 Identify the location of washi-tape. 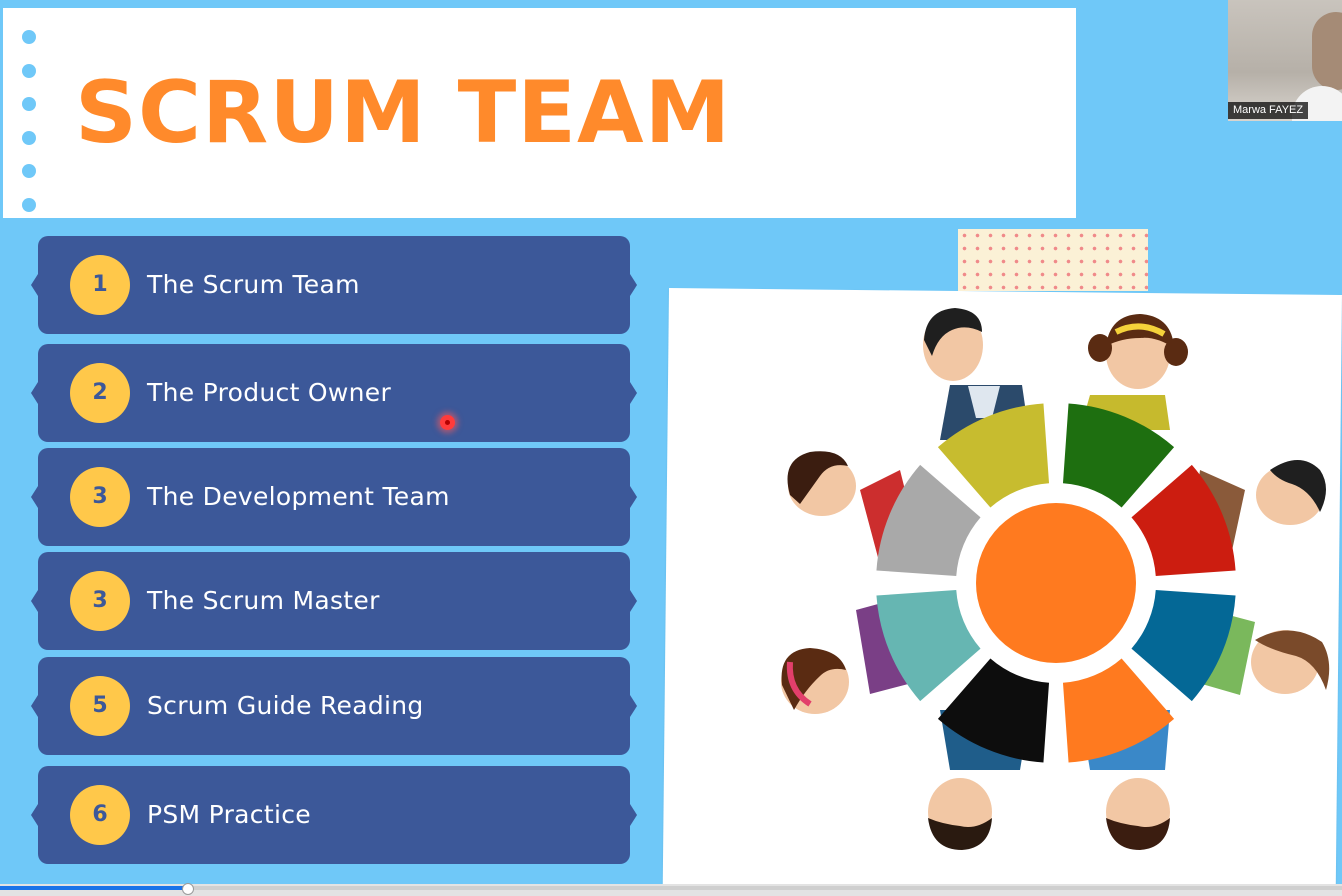
(1053, 260).